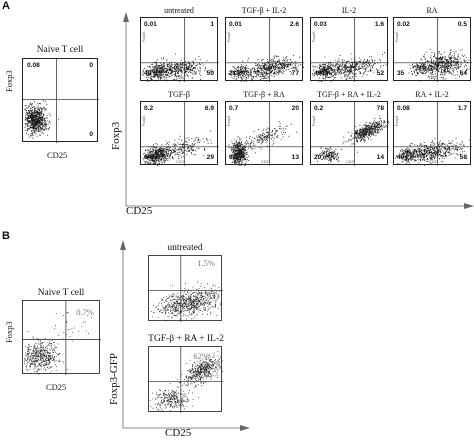 This screenshot has width=474, height=440. I want to click on panel-b-letter: B, so click(6, 236).